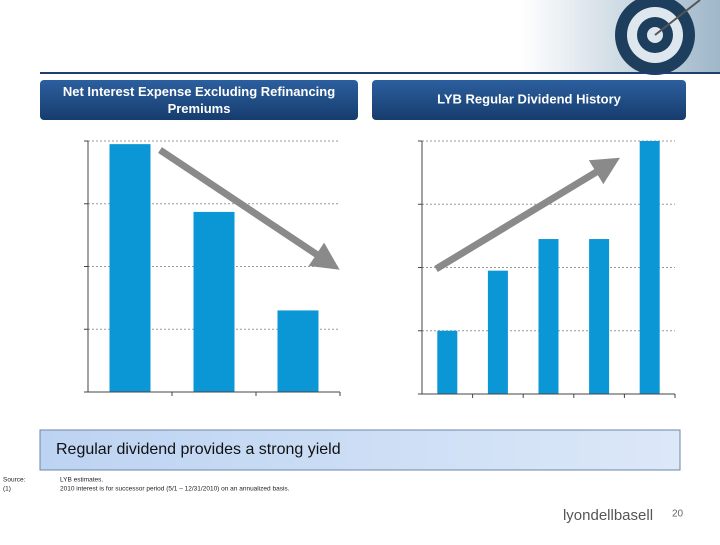 The width and height of the screenshot is (720, 545). What do you see at coordinates (658, 37) in the screenshot?
I see `target-icon` at bounding box center [658, 37].